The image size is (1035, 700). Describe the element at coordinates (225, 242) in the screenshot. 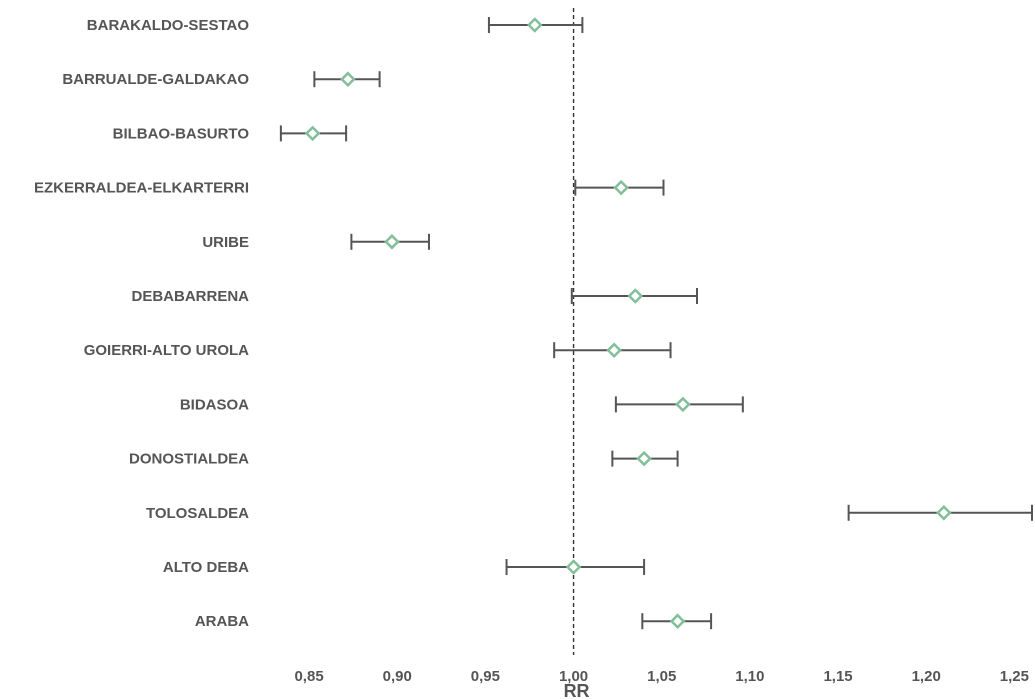

I see `category-label: URIBE` at that location.